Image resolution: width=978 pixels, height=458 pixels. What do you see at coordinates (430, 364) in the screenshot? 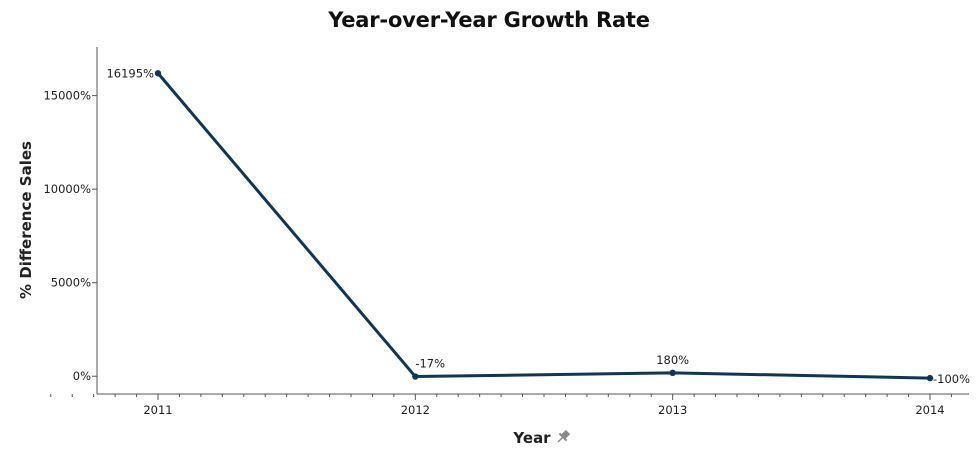
I see `data-label: -17%` at bounding box center [430, 364].